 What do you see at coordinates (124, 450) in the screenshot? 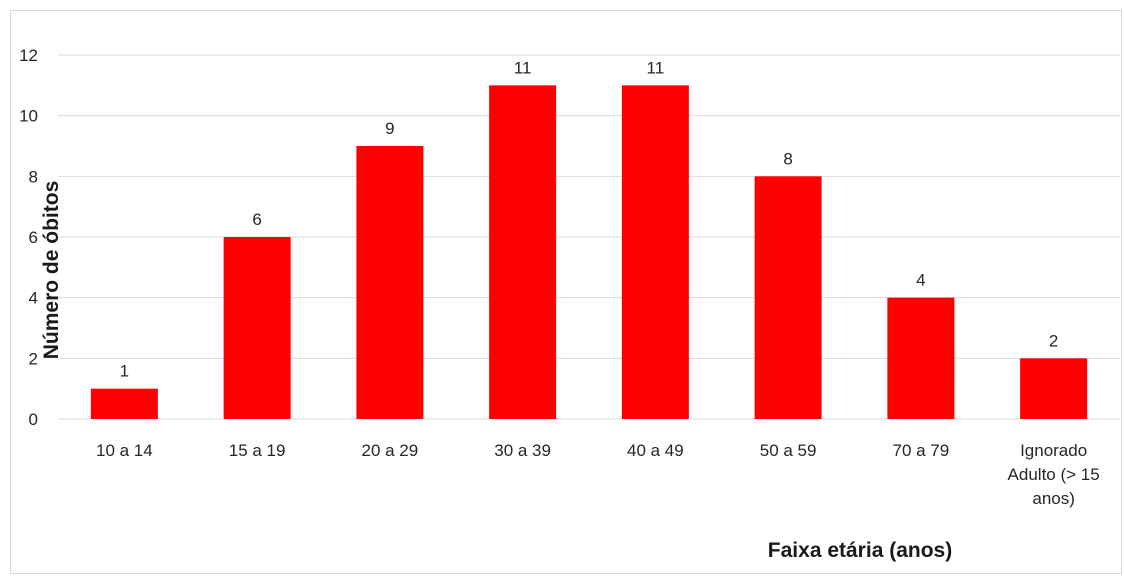
I see `x-category-label: 10 a 14` at bounding box center [124, 450].